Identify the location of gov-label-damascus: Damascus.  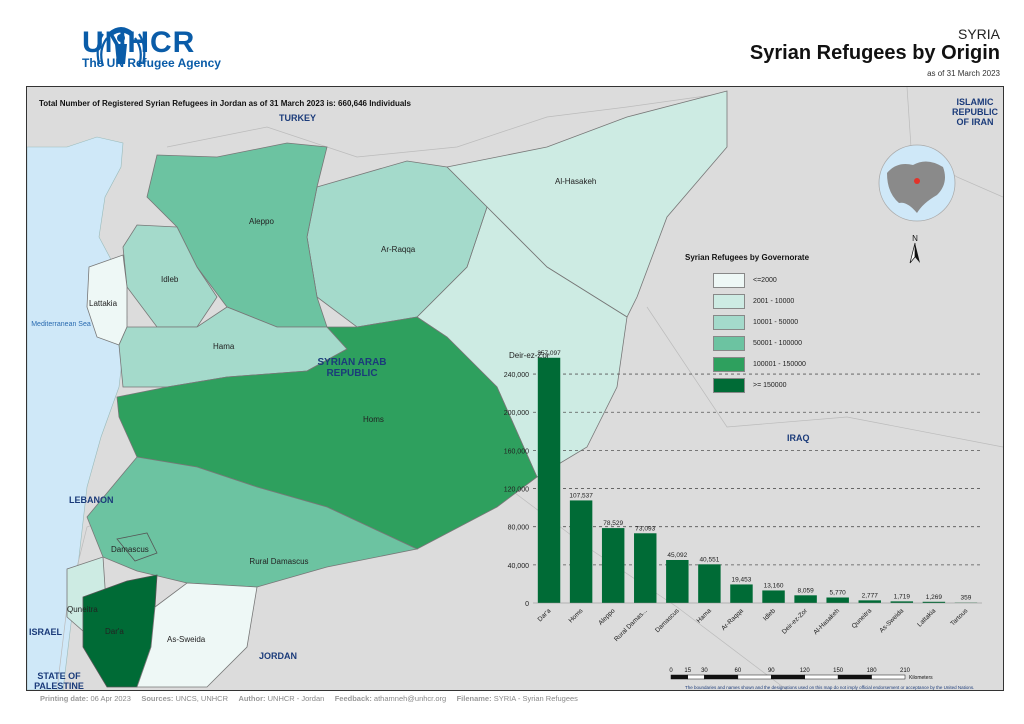
(130, 549).